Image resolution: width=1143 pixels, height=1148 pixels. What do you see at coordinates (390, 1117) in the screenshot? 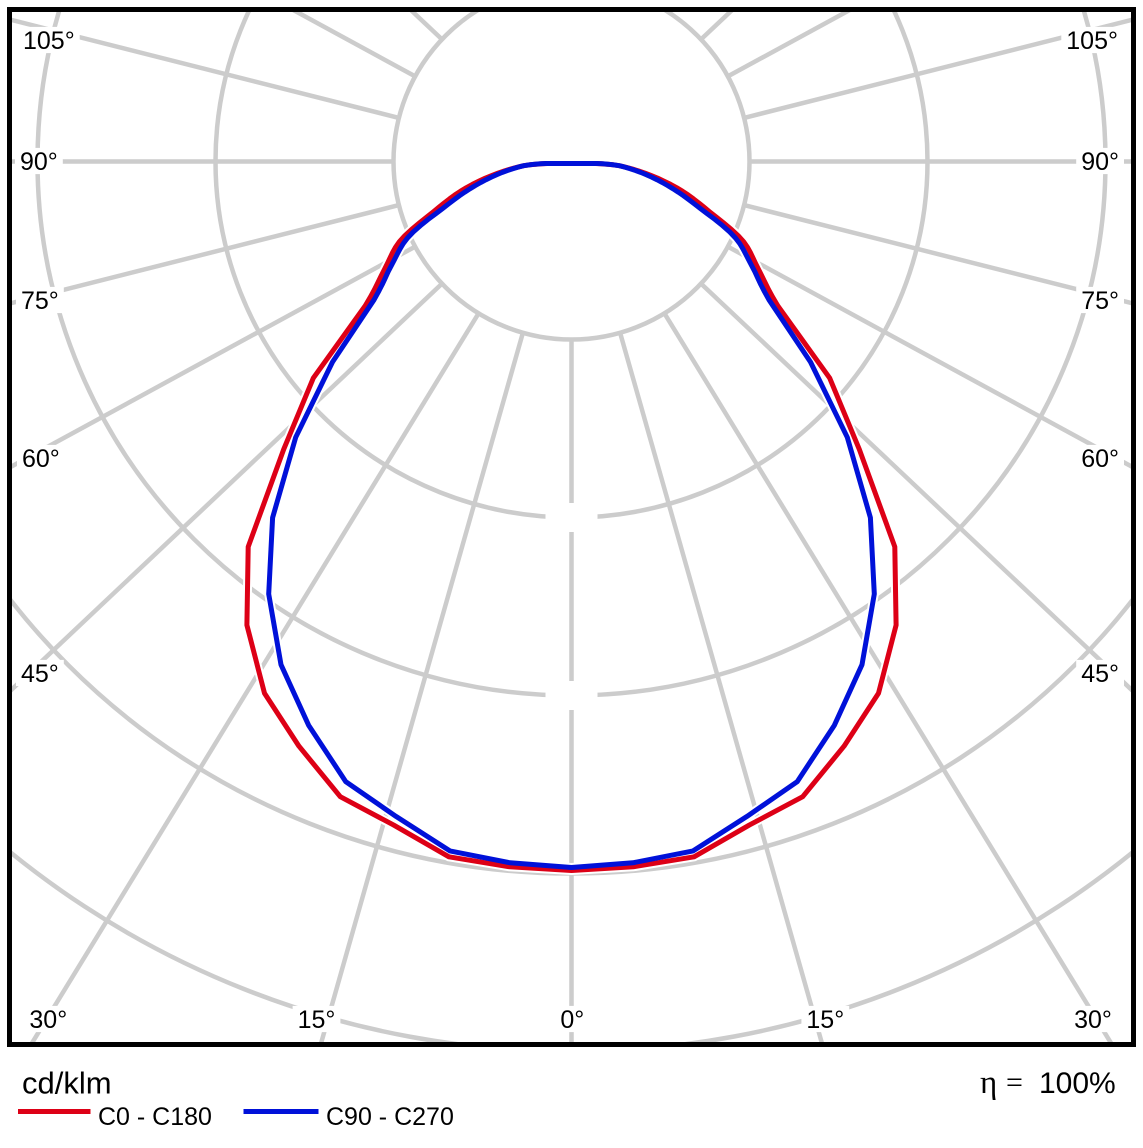
I see `svg-text: C90 - C270` at bounding box center [390, 1117].